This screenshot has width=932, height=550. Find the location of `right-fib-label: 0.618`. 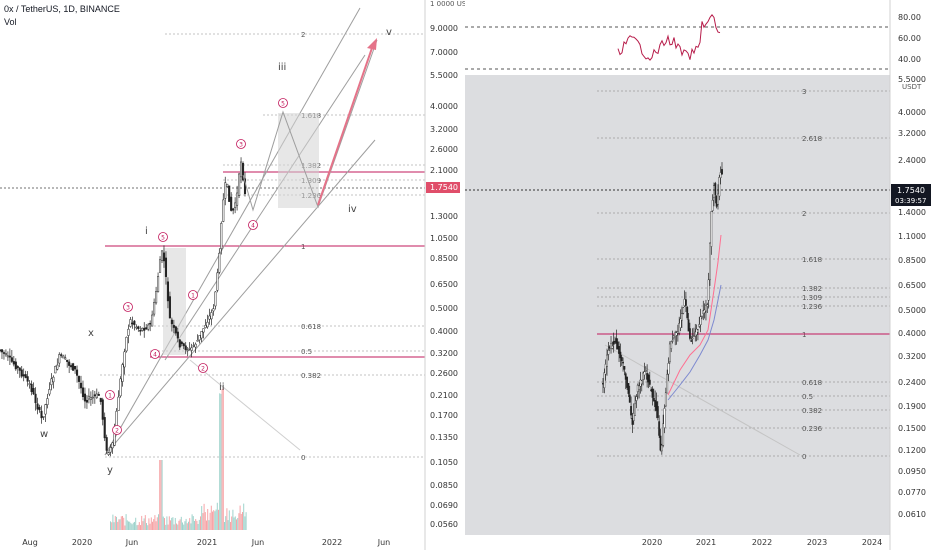

right-fib-label: 0.618 is located at coordinates (812, 383).